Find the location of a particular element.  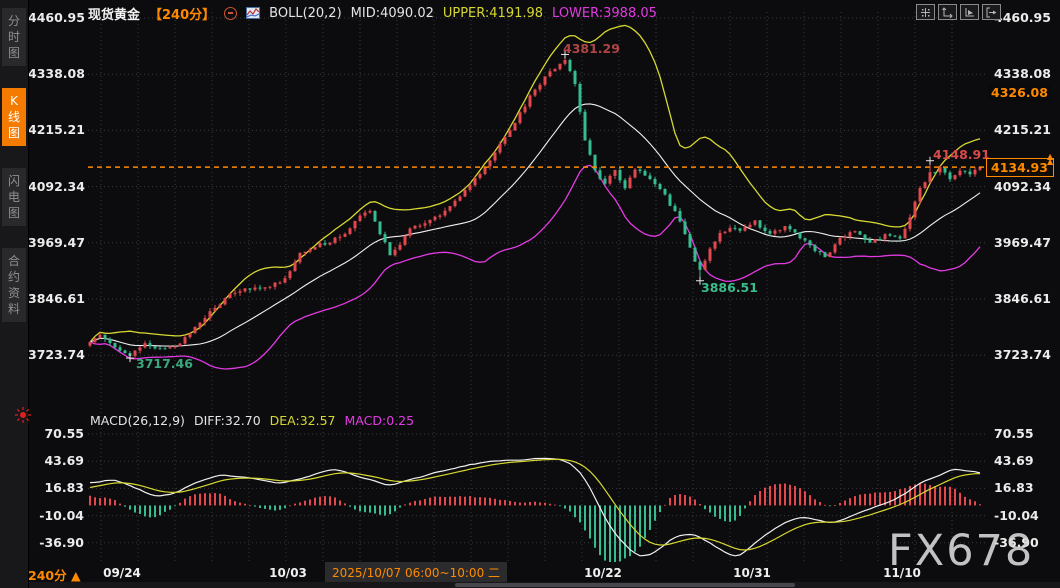

sidebar: 分时图 K线图 闪电图 合约资料 is located at coordinates (14, 294).